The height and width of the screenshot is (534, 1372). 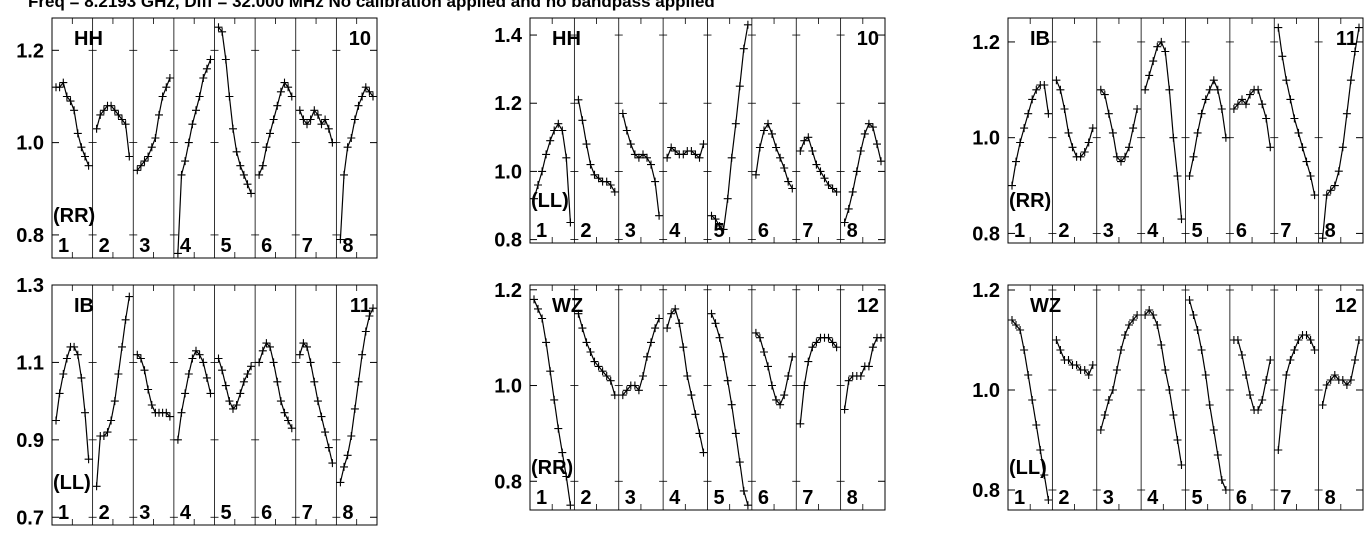 I want to click on subband-label: 4, so click(x=186, y=246).